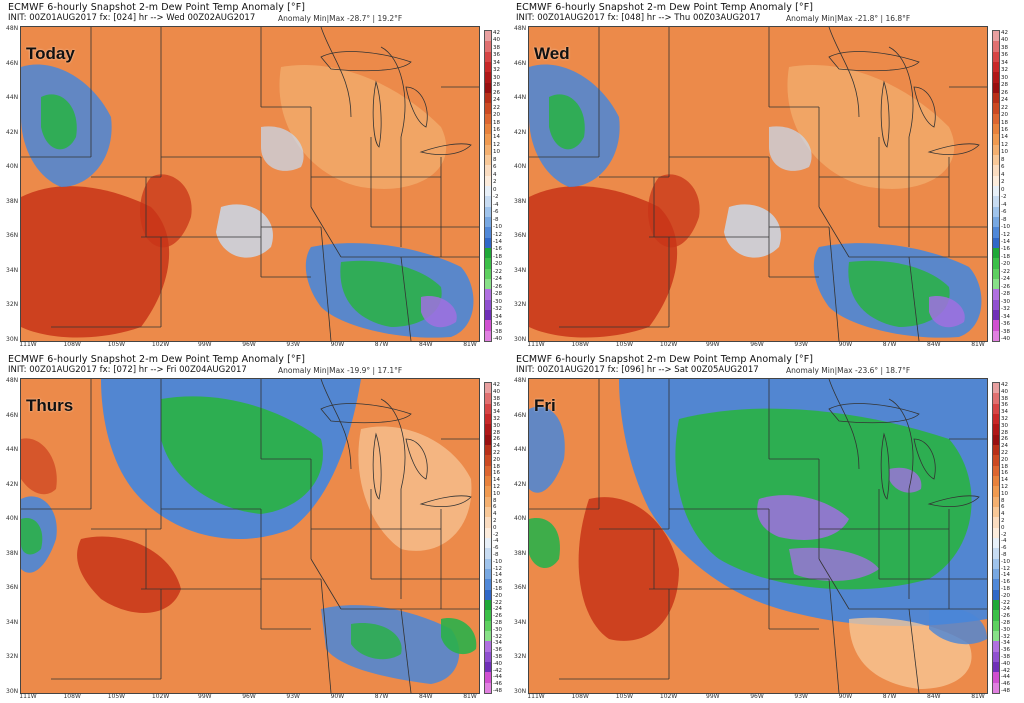 The width and height of the screenshot is (1024, 703). Describe the element at coordinates (497, 575) in the screenshot. I see `colorbar-tick-label: -14` at that location.